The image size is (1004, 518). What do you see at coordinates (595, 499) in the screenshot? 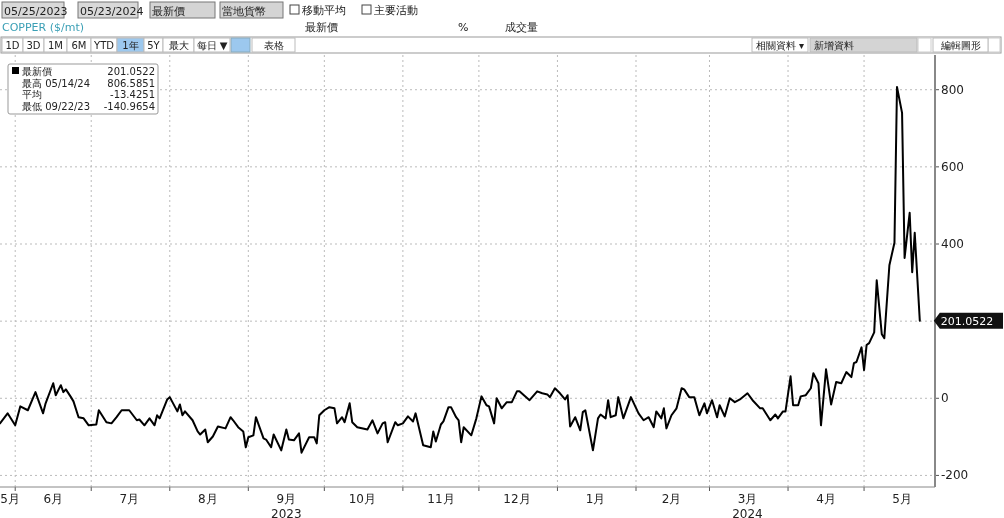
I see `x-tick-label: 1月` at bounding box center [595, 499].